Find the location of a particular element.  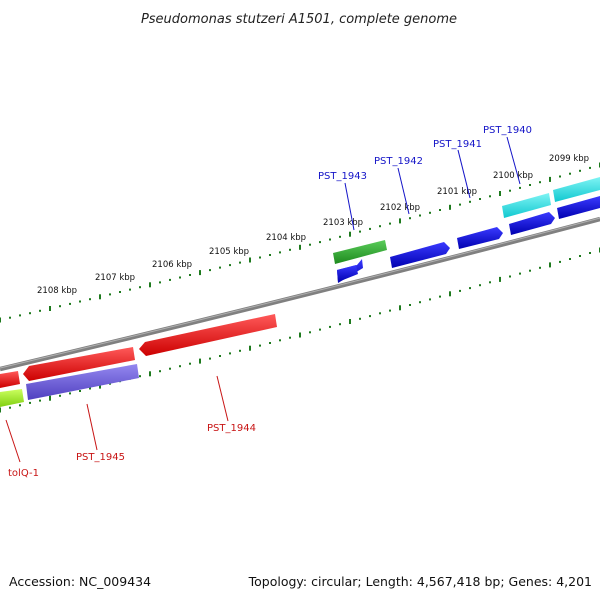

scale-label-2099: 2099 kbp is located at coordinates (569, 159).